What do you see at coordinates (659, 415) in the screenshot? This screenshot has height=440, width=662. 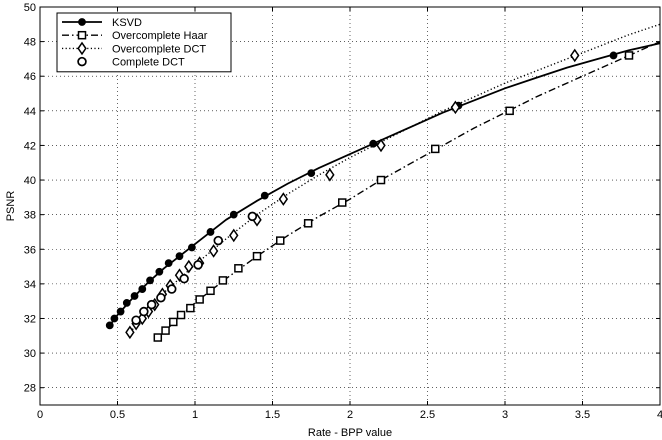 I see `x-tick-label: 4` at bounding box center [659, 415].